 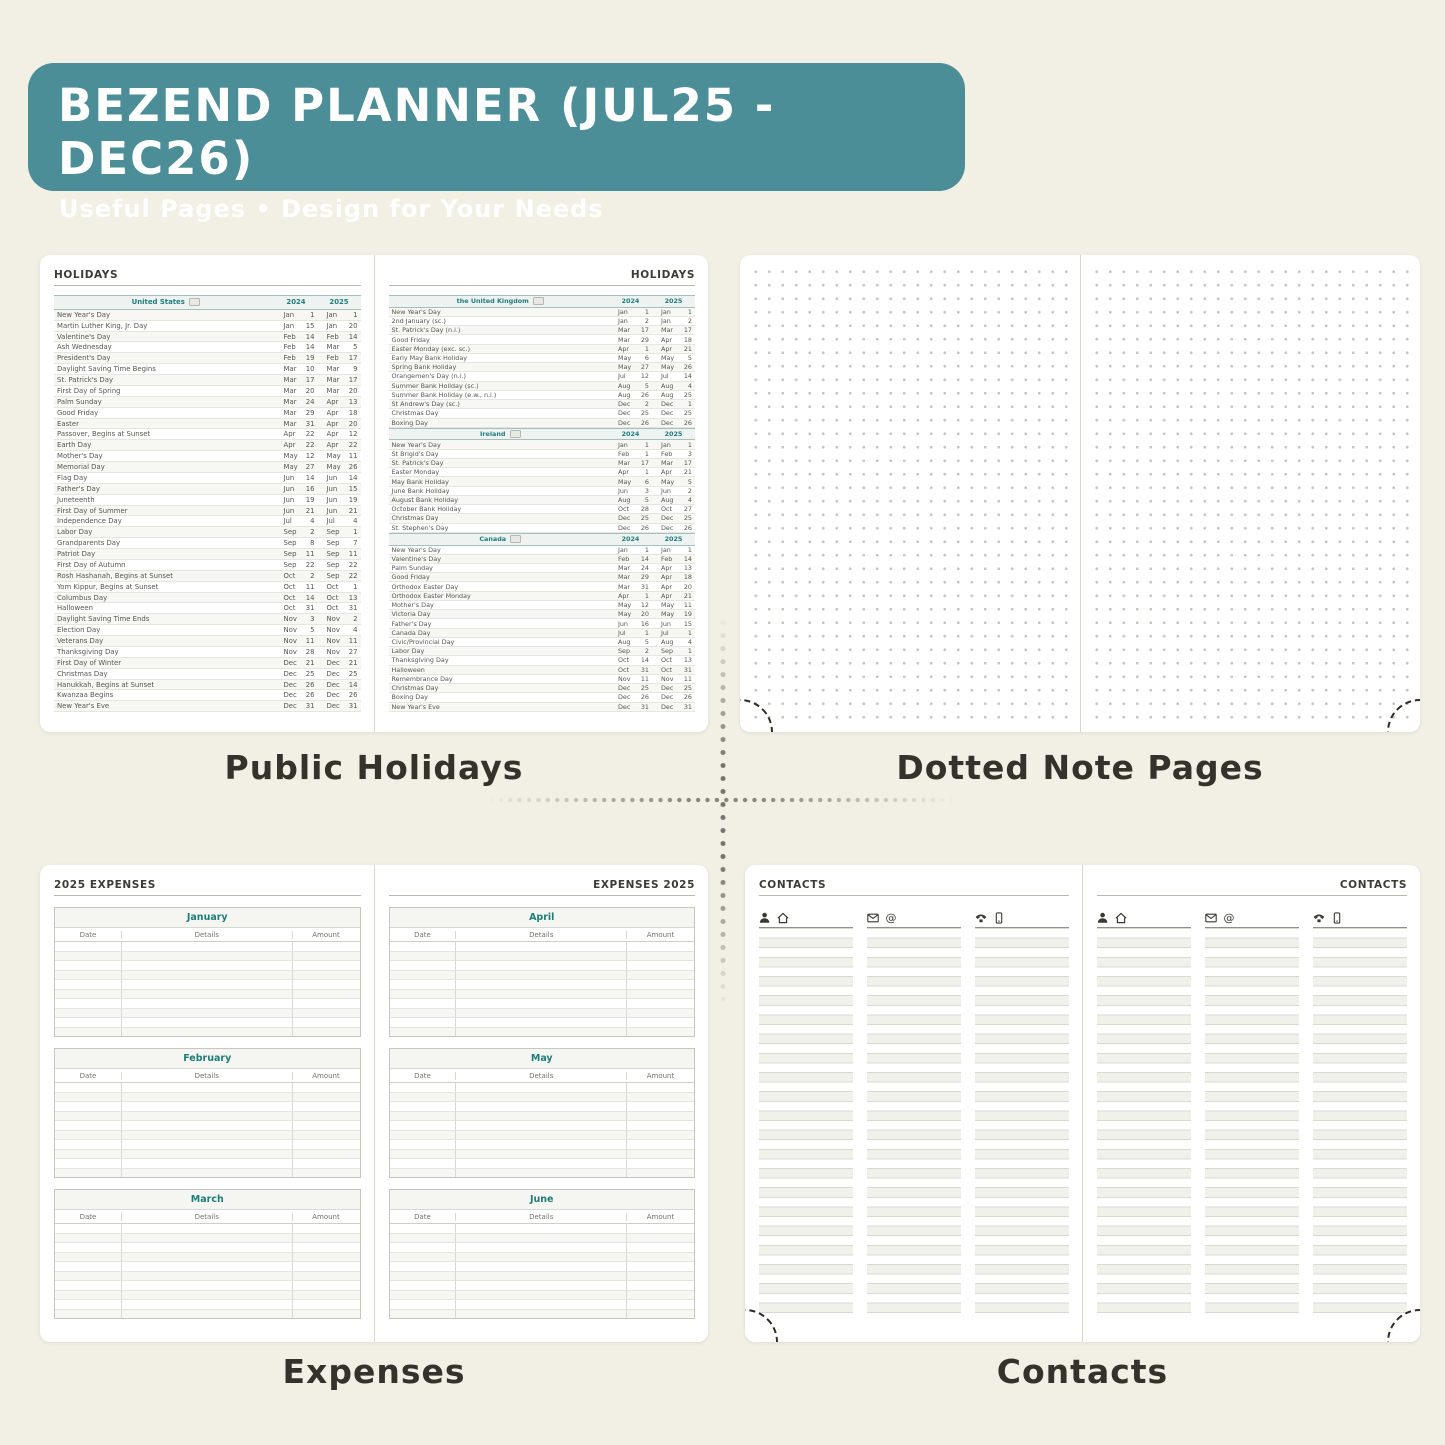 What do you see at coordinates (289, 597) in the screenshot?
I see `holiday-month-2024: Oct` at bounding box center [289, 597].